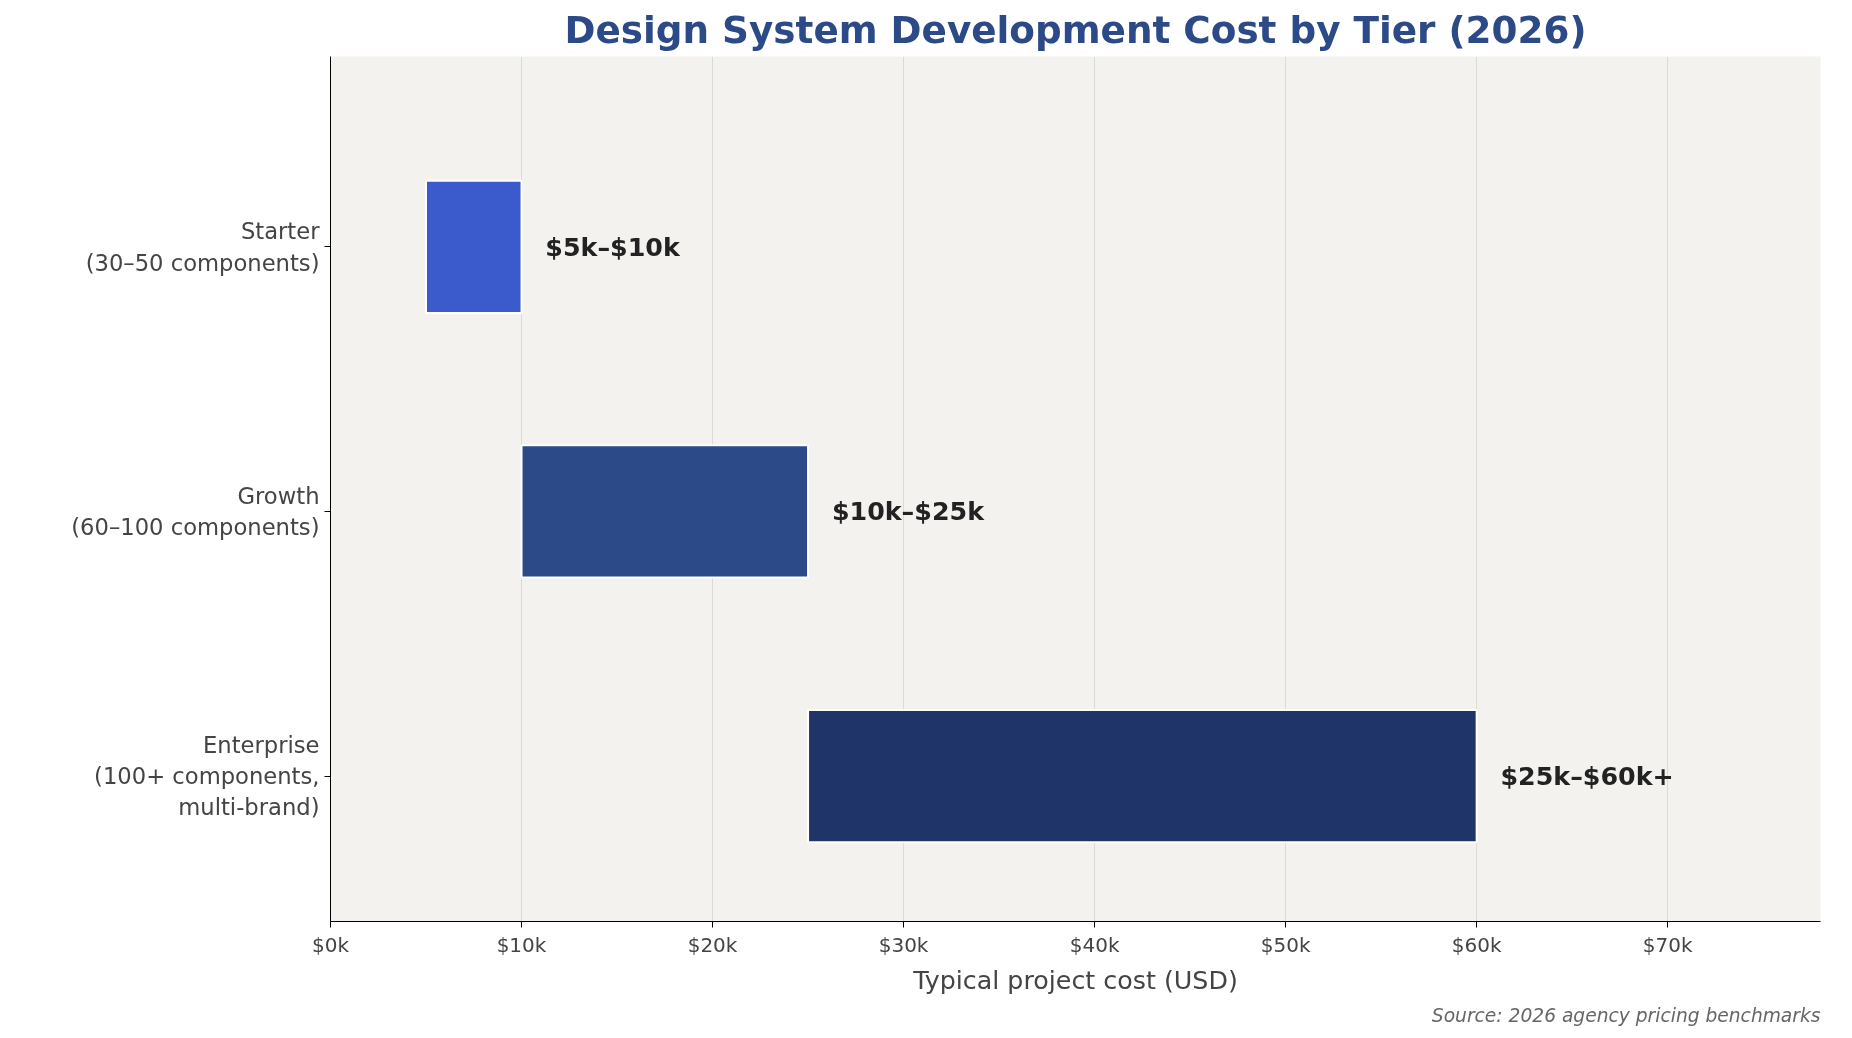  I want to click on source-note: Source: 2026 agency pricing benchmarks, so click(1626, 1015).